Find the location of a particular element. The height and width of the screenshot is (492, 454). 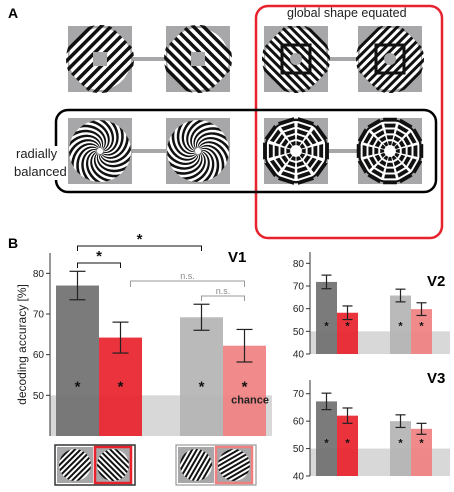

bracket-v1-red-vs-pink is located at coordinates (187, 283).